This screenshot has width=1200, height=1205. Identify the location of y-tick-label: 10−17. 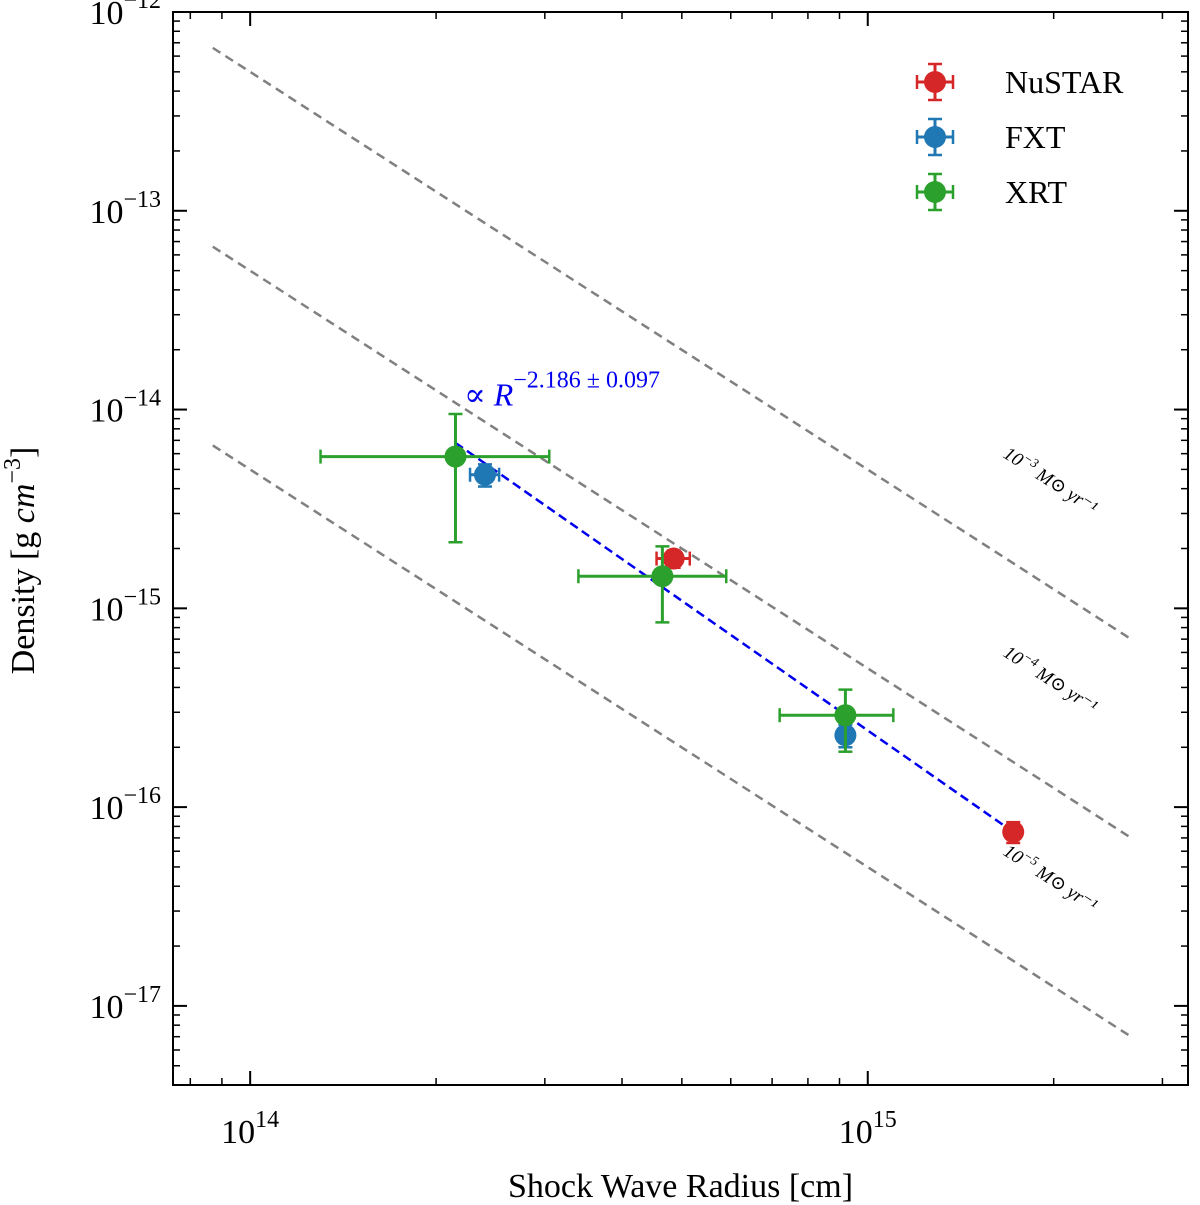
(125, 1004).